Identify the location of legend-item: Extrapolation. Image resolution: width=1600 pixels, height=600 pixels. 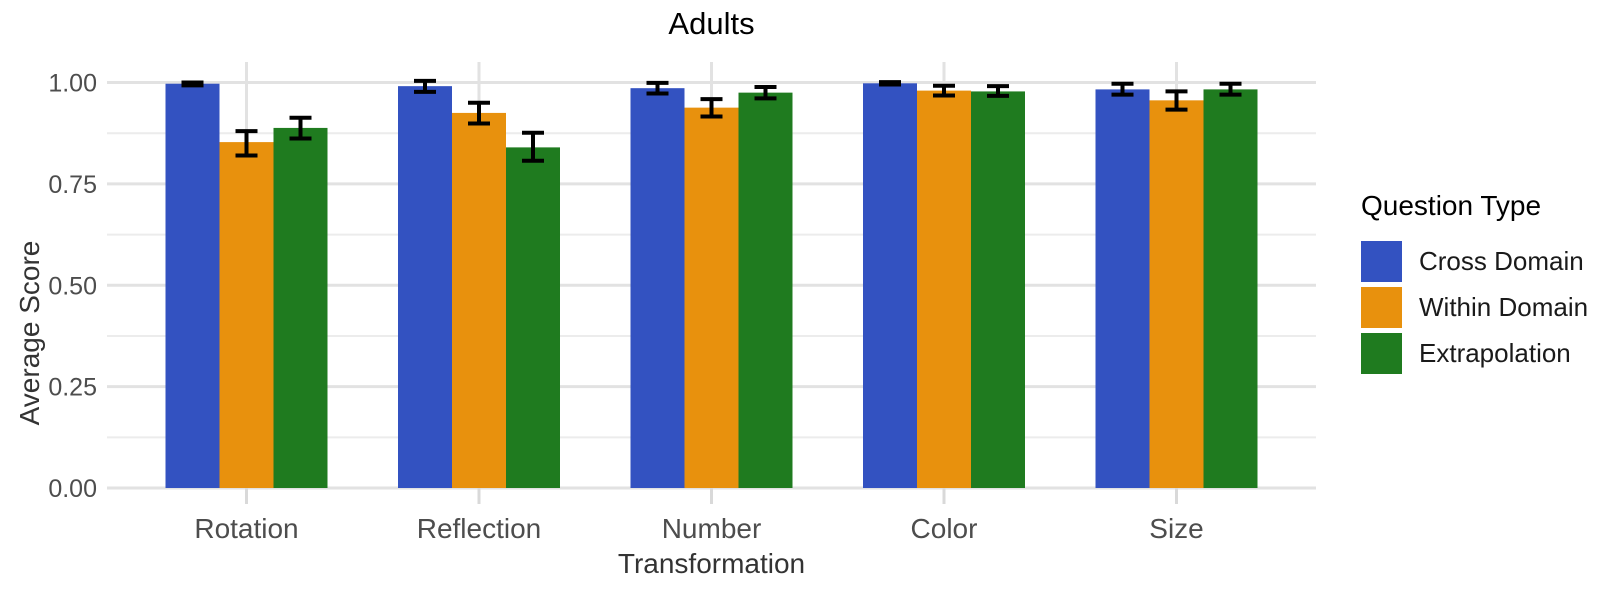
(1478, 353).